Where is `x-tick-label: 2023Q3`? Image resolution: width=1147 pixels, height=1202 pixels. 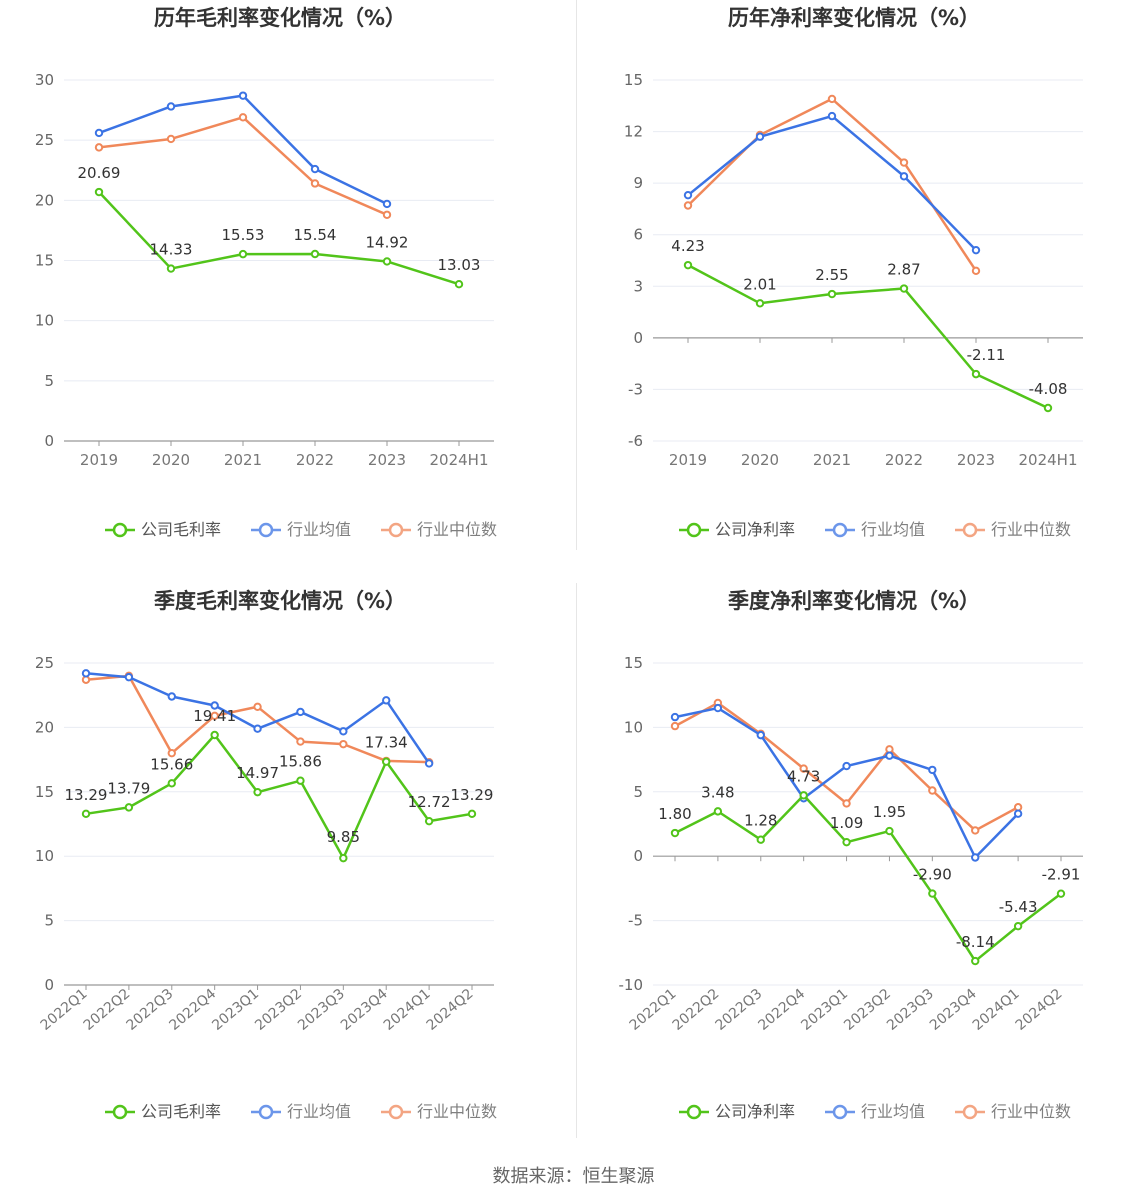
x-tick-label: 2023Q3 is located at coordinates (321, 1010).